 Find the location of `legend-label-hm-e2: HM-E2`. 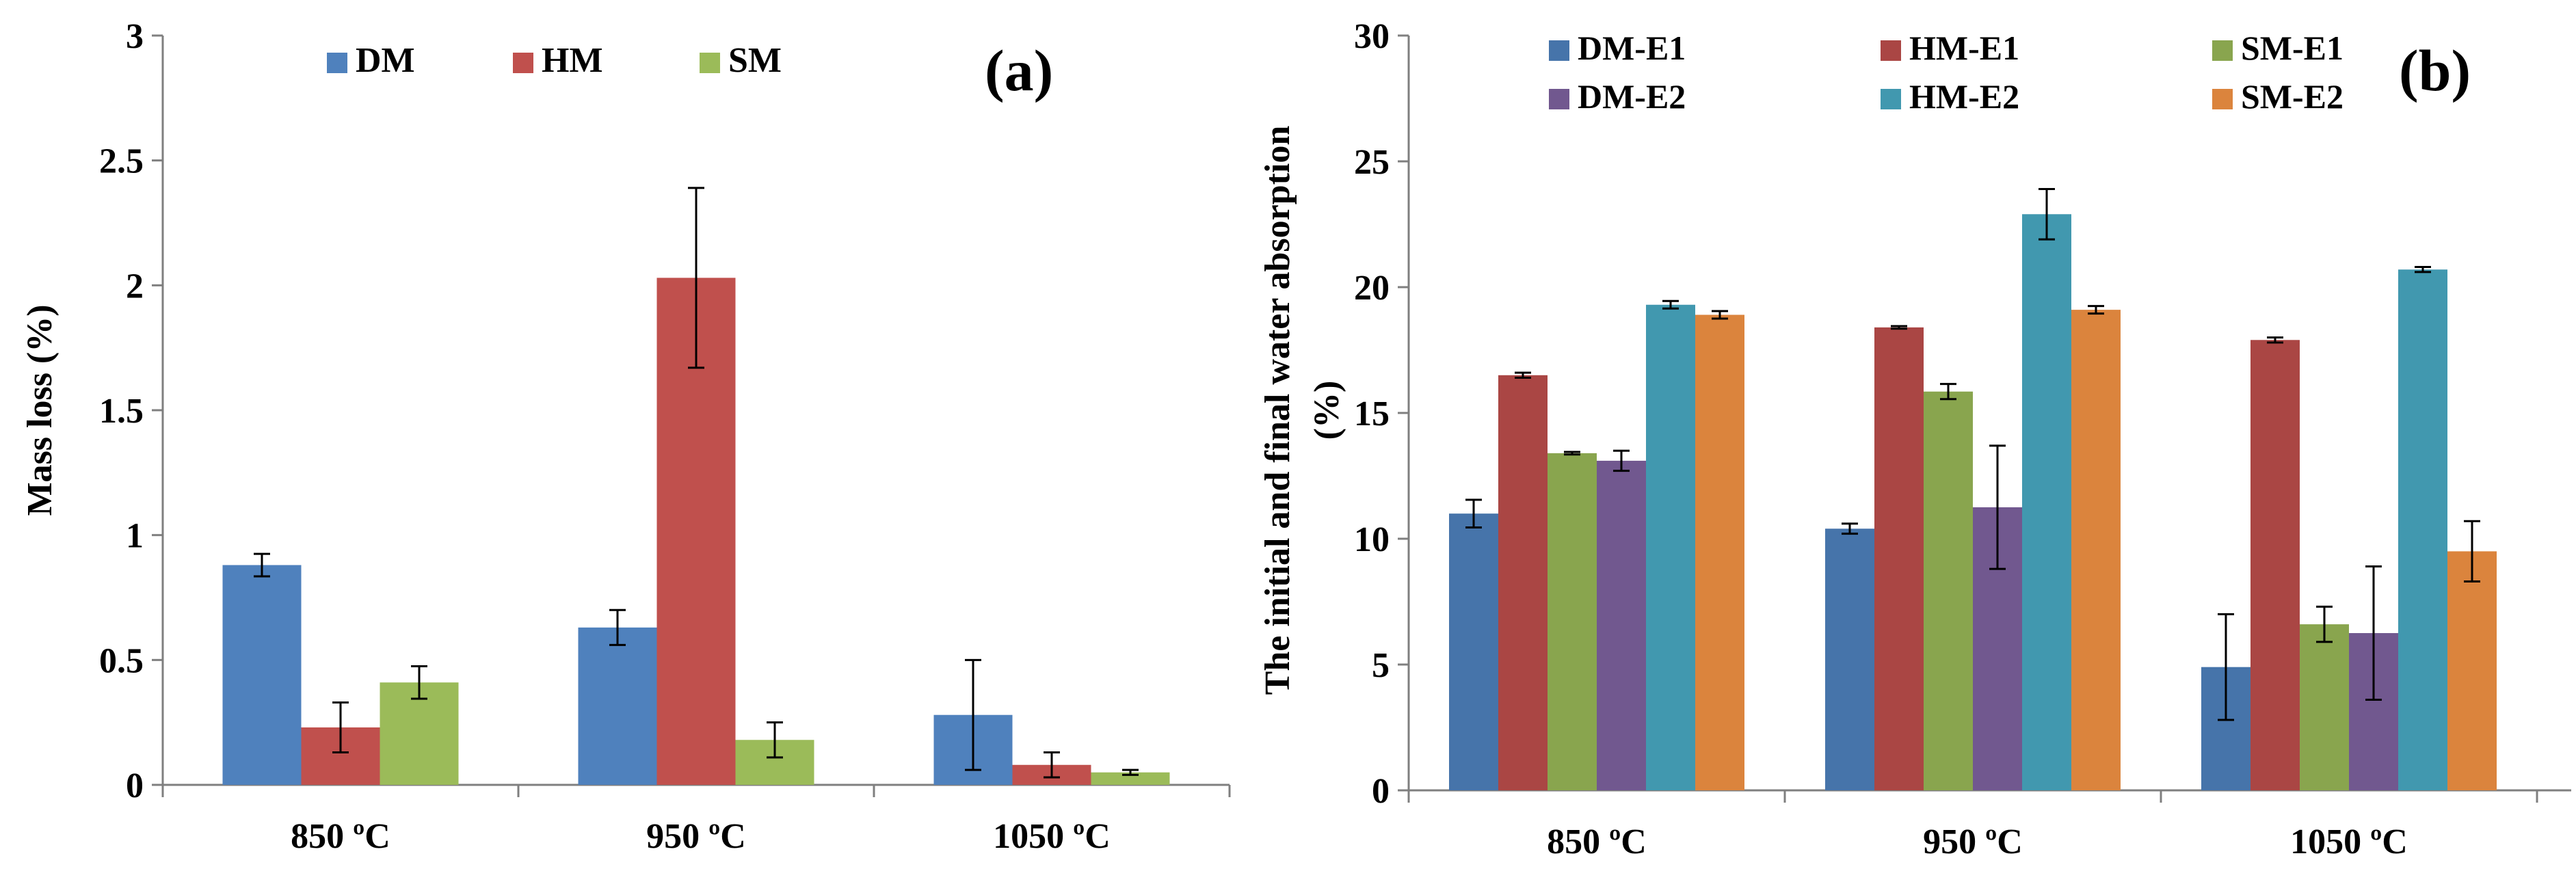

legend-label-hm-e2: HM-E2 is located at coordinates (1964, 96).